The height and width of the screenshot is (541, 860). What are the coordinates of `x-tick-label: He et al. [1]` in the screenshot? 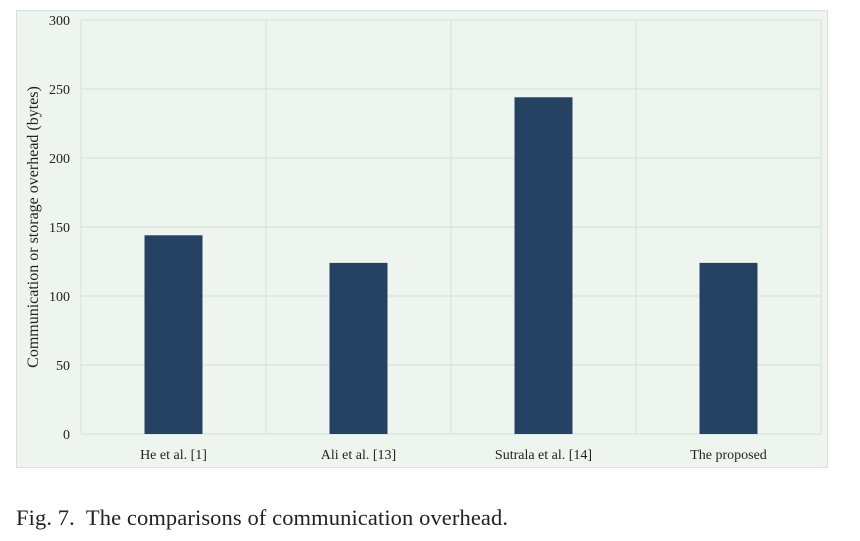 It's located at (173, 455).